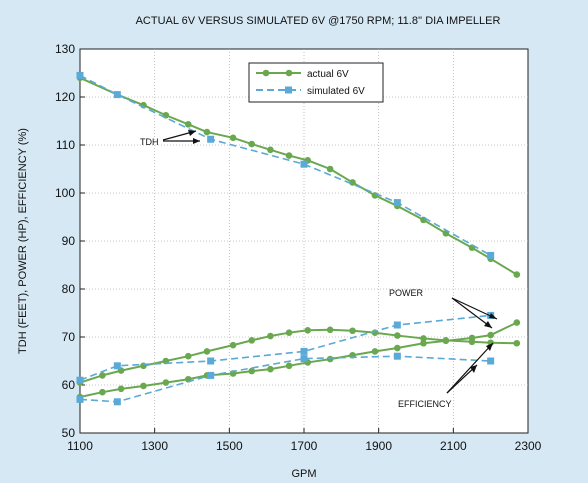 The image size is (588, 483). Describe the element at coordinates (154, 446) in the screenshot. I see `x-tick-label: 1300` at that location.